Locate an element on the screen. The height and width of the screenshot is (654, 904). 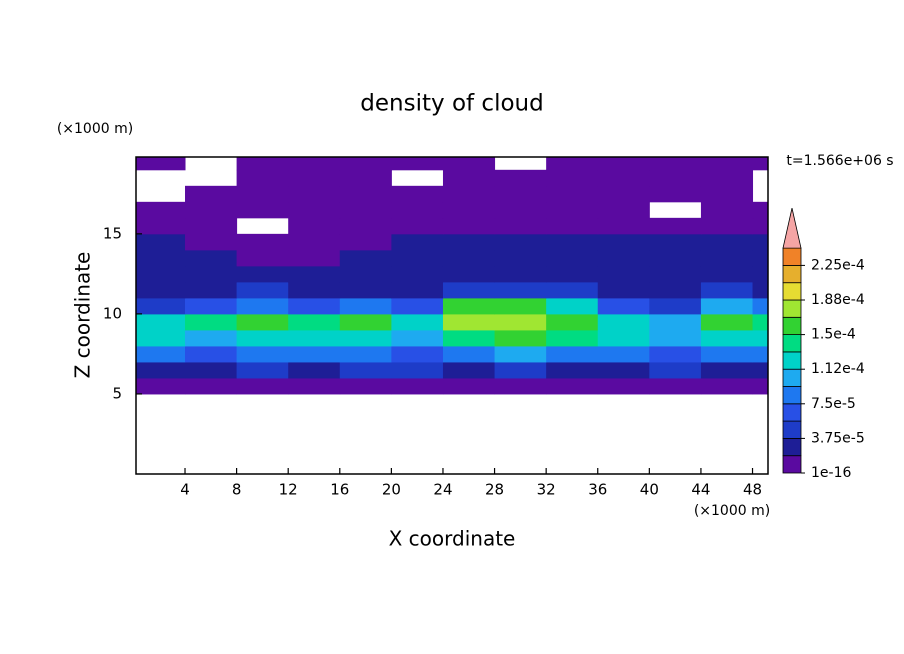
x-tick-label: 36 is located at coordinates (597, 490).